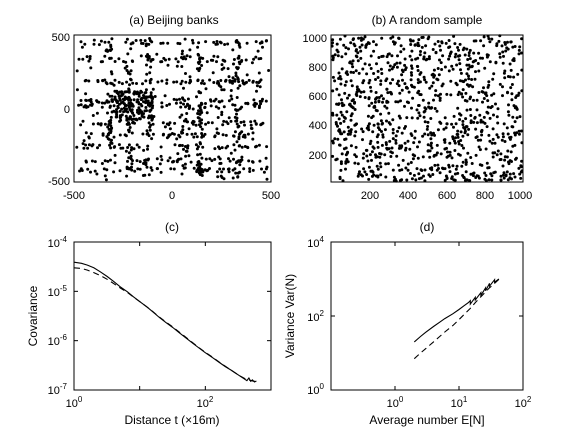 The width and height of the screenshot is (581, 437). I want to click on panel-c-ylabel: Covariance, so click(33, 315).